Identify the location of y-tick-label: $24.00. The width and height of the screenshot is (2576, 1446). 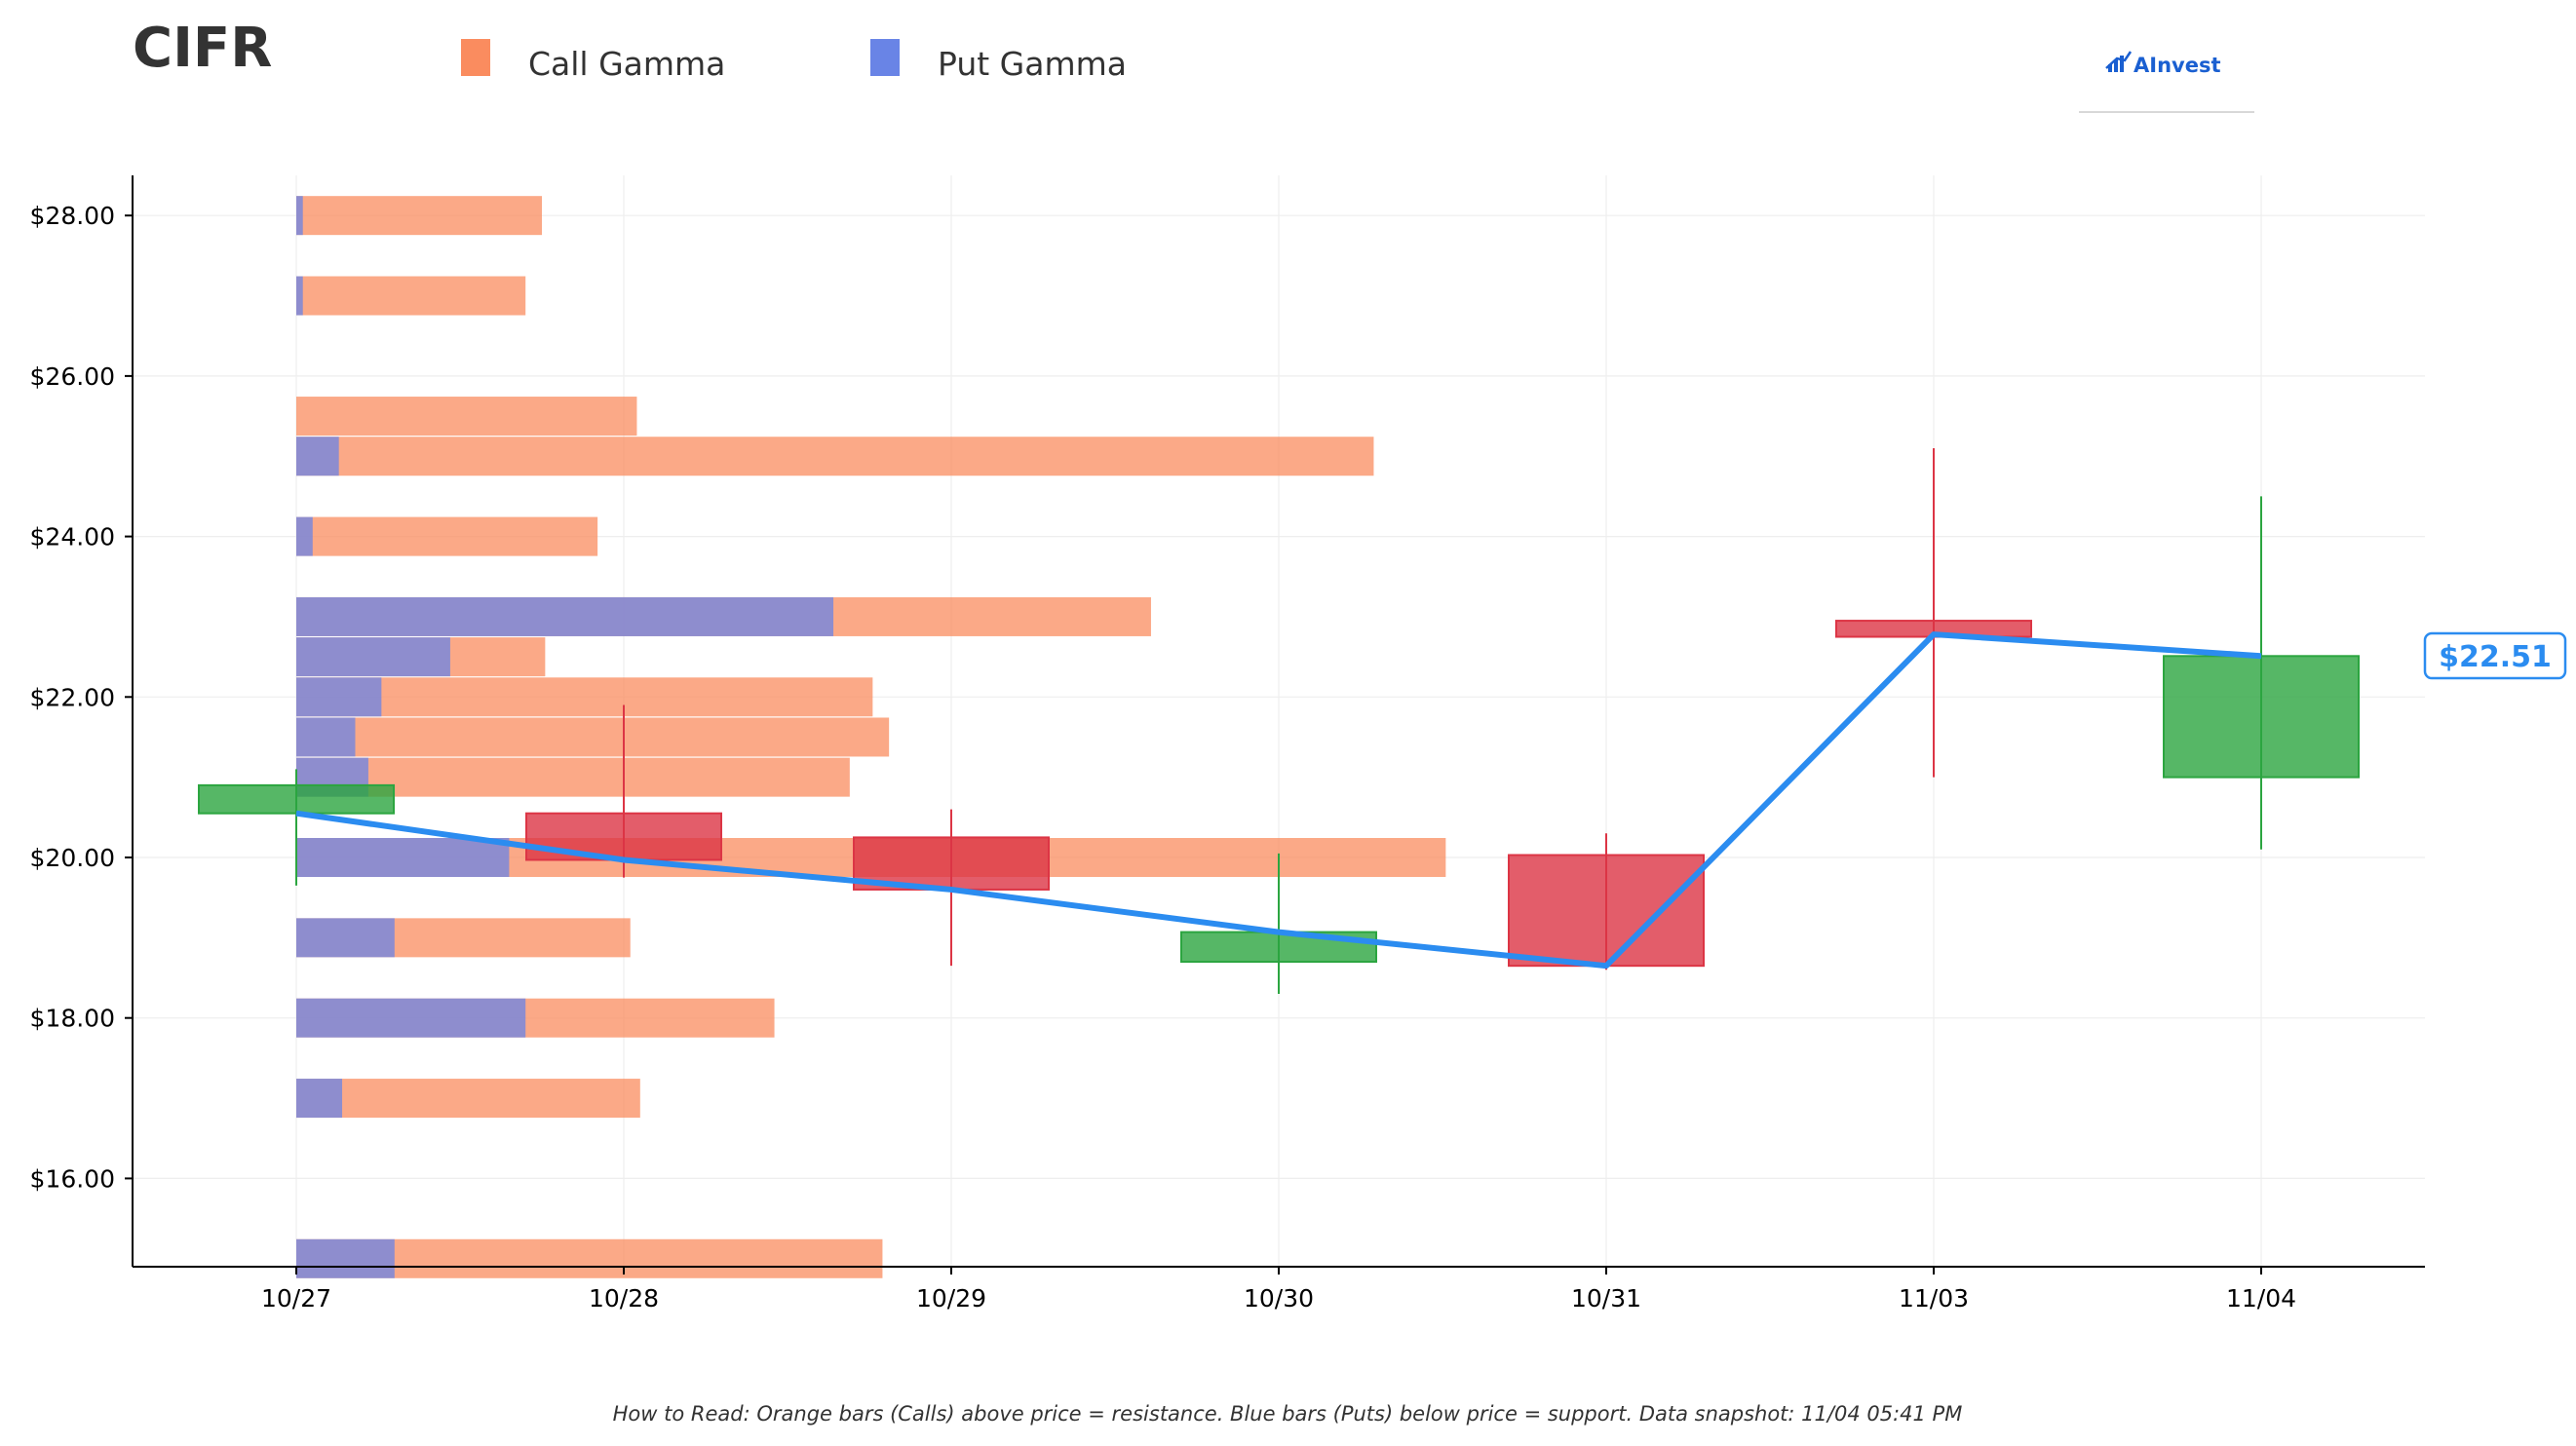
(72, 537).